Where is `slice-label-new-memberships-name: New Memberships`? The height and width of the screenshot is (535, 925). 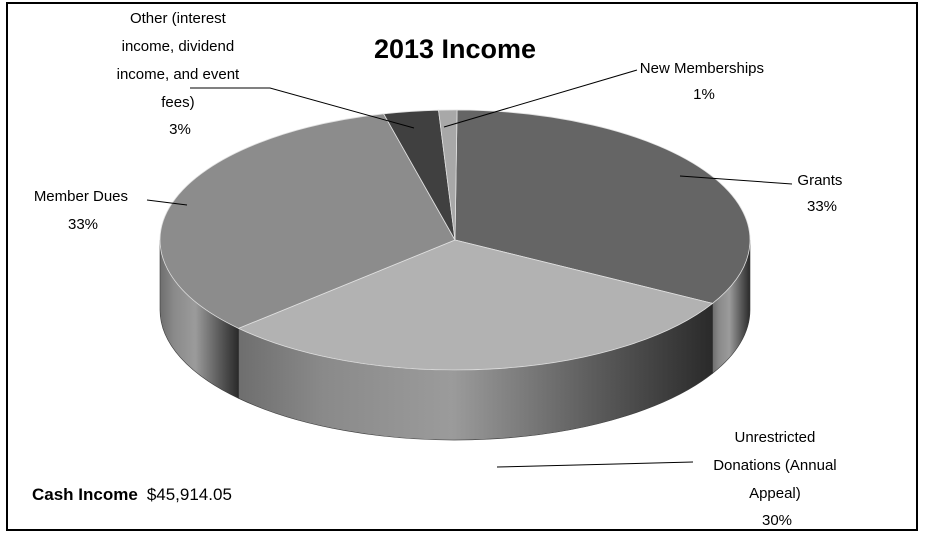
slice-label-new-memberships-name: New Memberships is located at coordinates (702, 68).